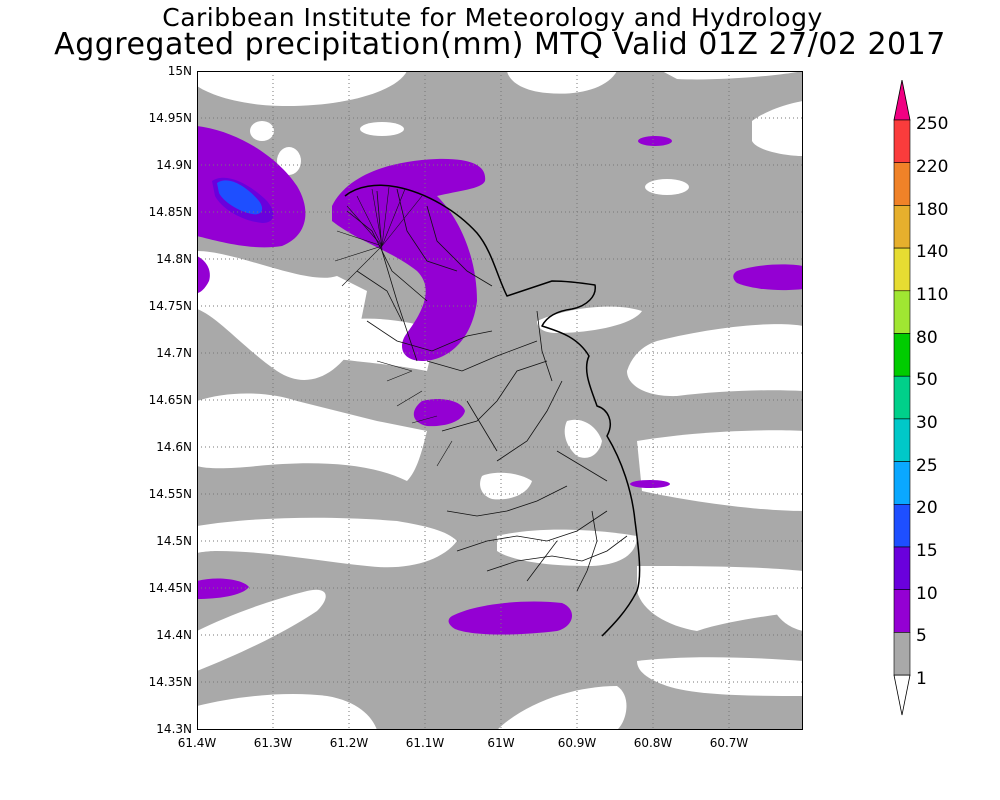 This screenshot has height=800, width=1000. I want to click on lat-tick-label: 14.5N, so click(174, 541).